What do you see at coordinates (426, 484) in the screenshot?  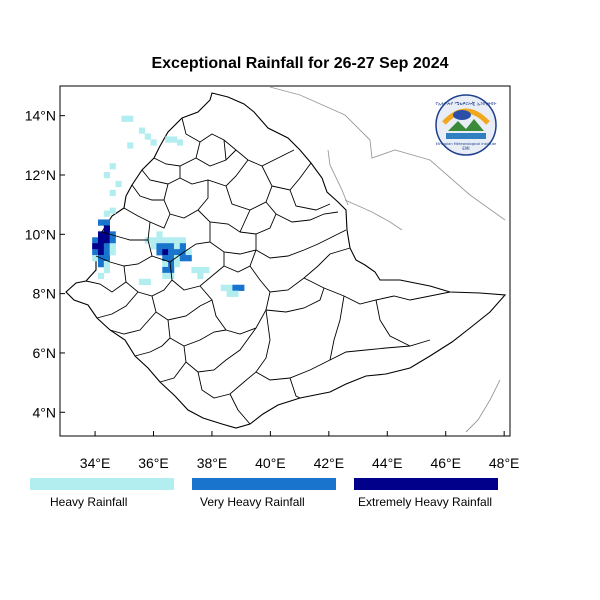 I see `legend-swatch-extremely-heavy` at bounding box center [426, 484].